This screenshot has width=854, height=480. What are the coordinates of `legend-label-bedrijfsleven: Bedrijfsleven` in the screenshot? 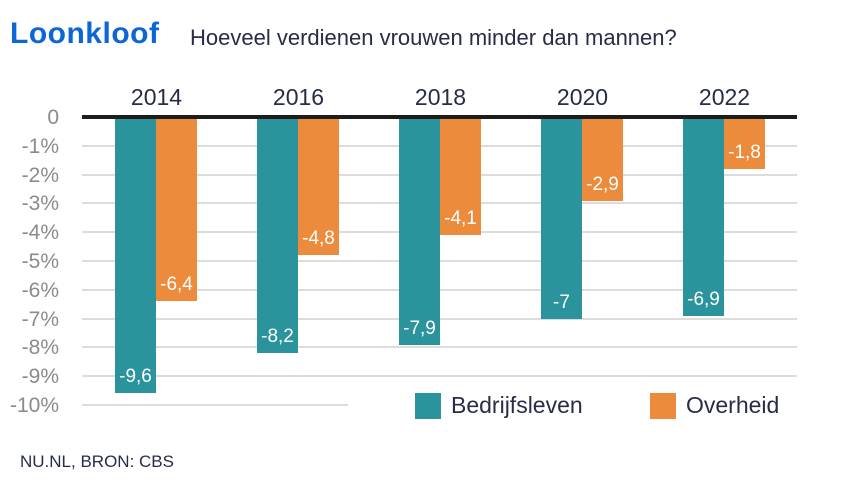 It's located at (517, 405).